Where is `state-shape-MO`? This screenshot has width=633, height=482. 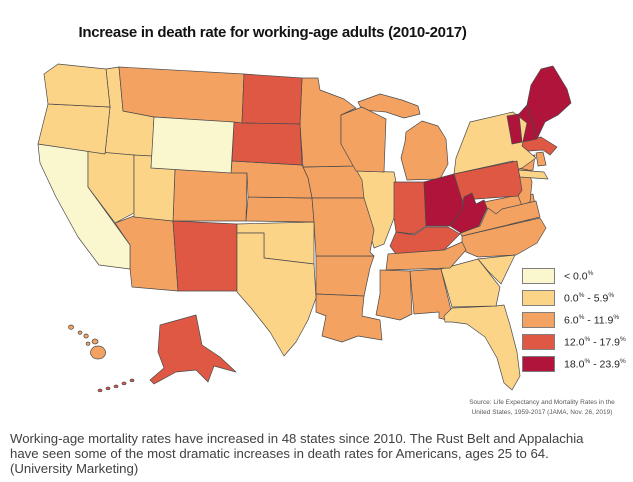
state-shape-MO is located at coordinates (343, 227).